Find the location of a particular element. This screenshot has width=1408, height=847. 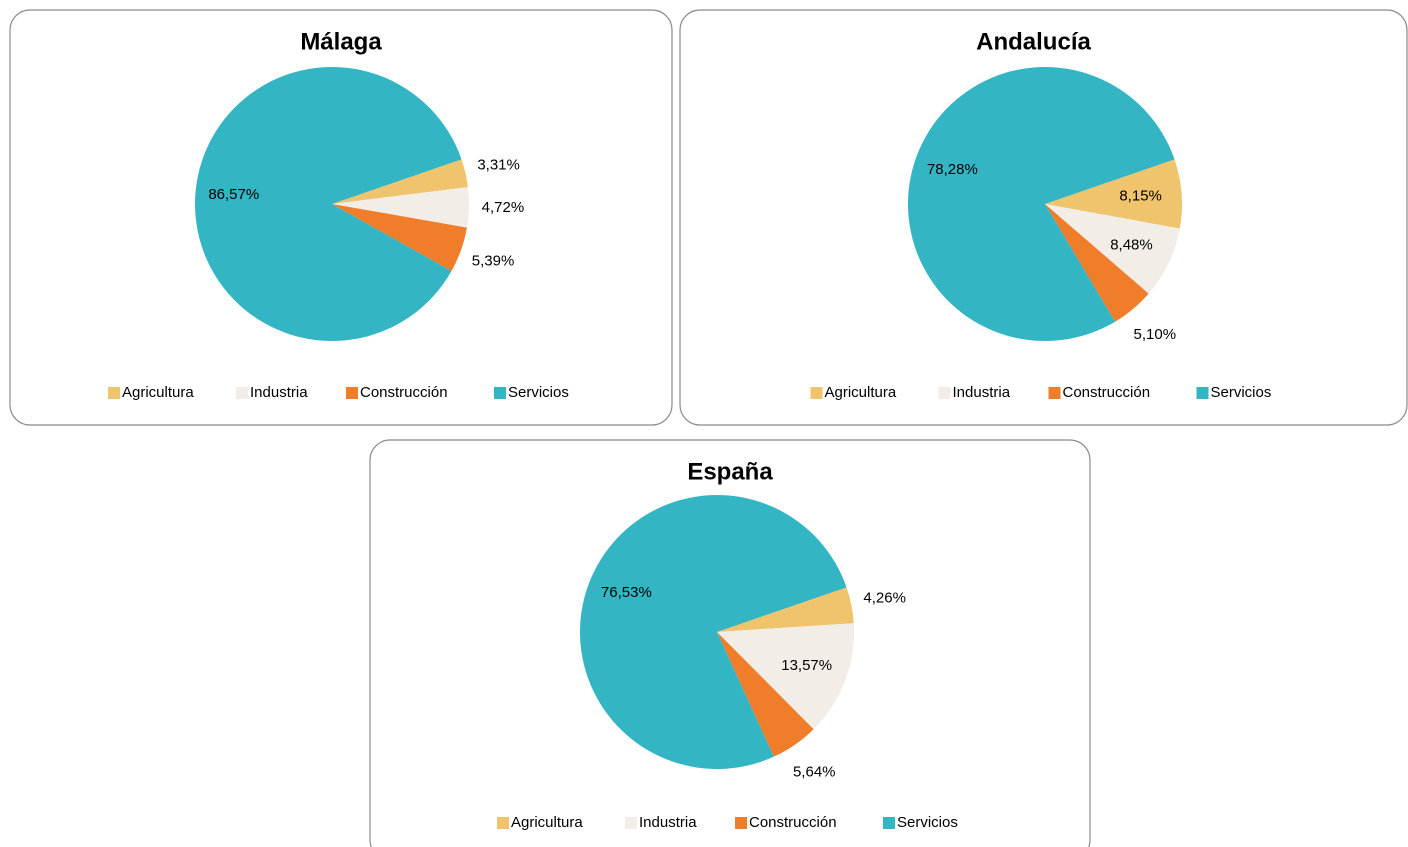

chart-title: España is located at coordinates (730, 471).